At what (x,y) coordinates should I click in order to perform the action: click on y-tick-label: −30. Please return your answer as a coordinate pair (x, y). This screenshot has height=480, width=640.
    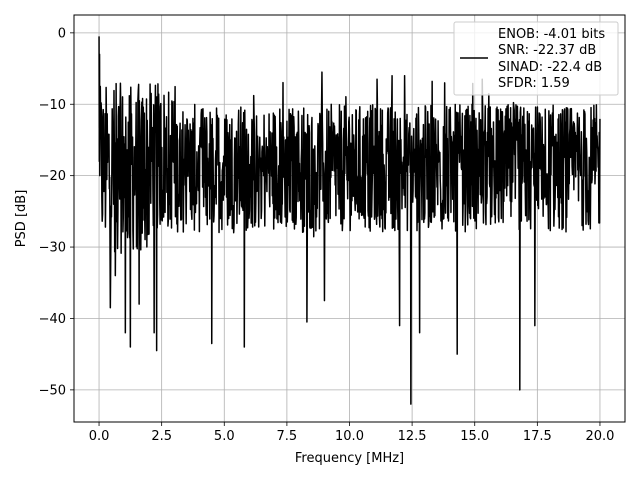
    Looking at the image, I should click on (52, 248).